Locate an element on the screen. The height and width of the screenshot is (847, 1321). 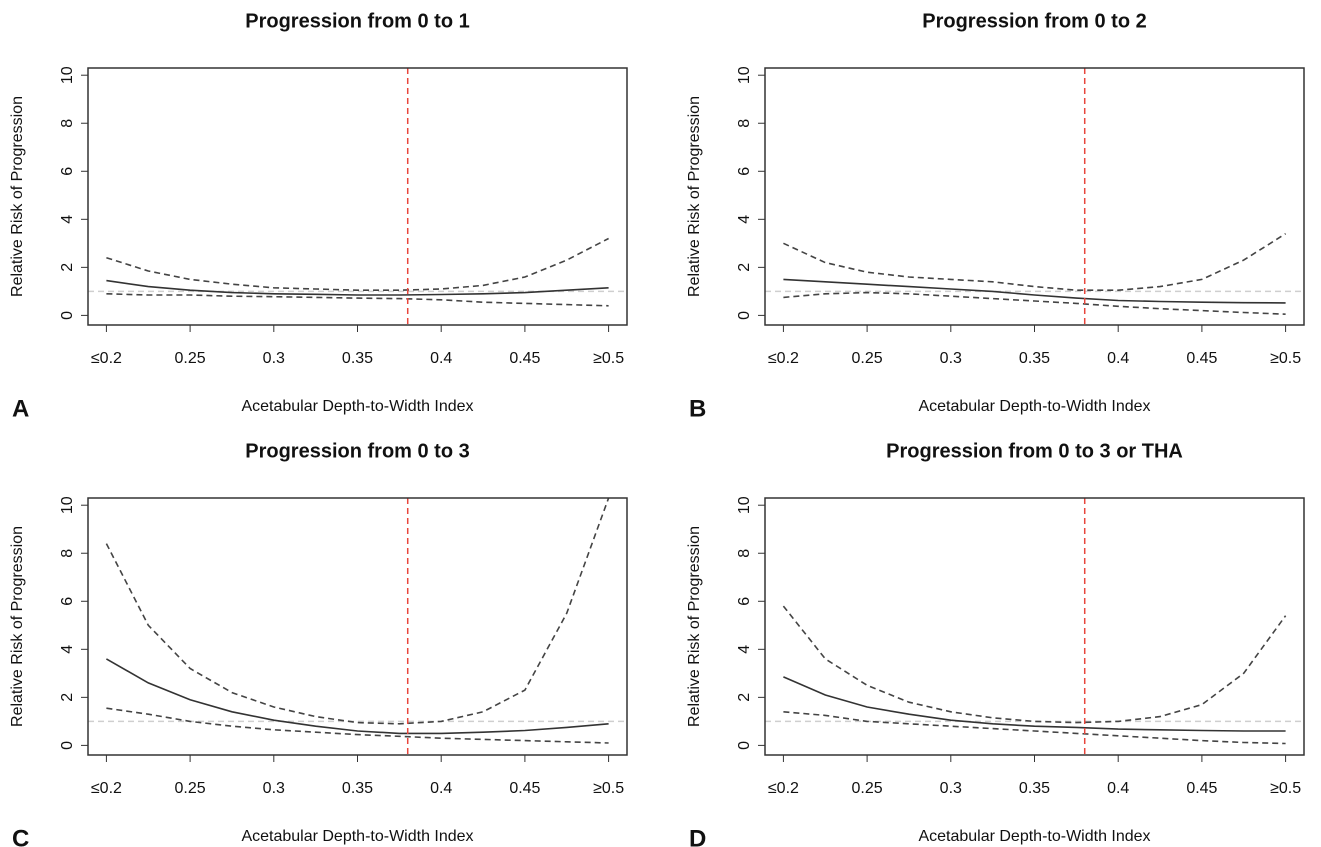
panel-label: A is located at coordinates (20, 408).